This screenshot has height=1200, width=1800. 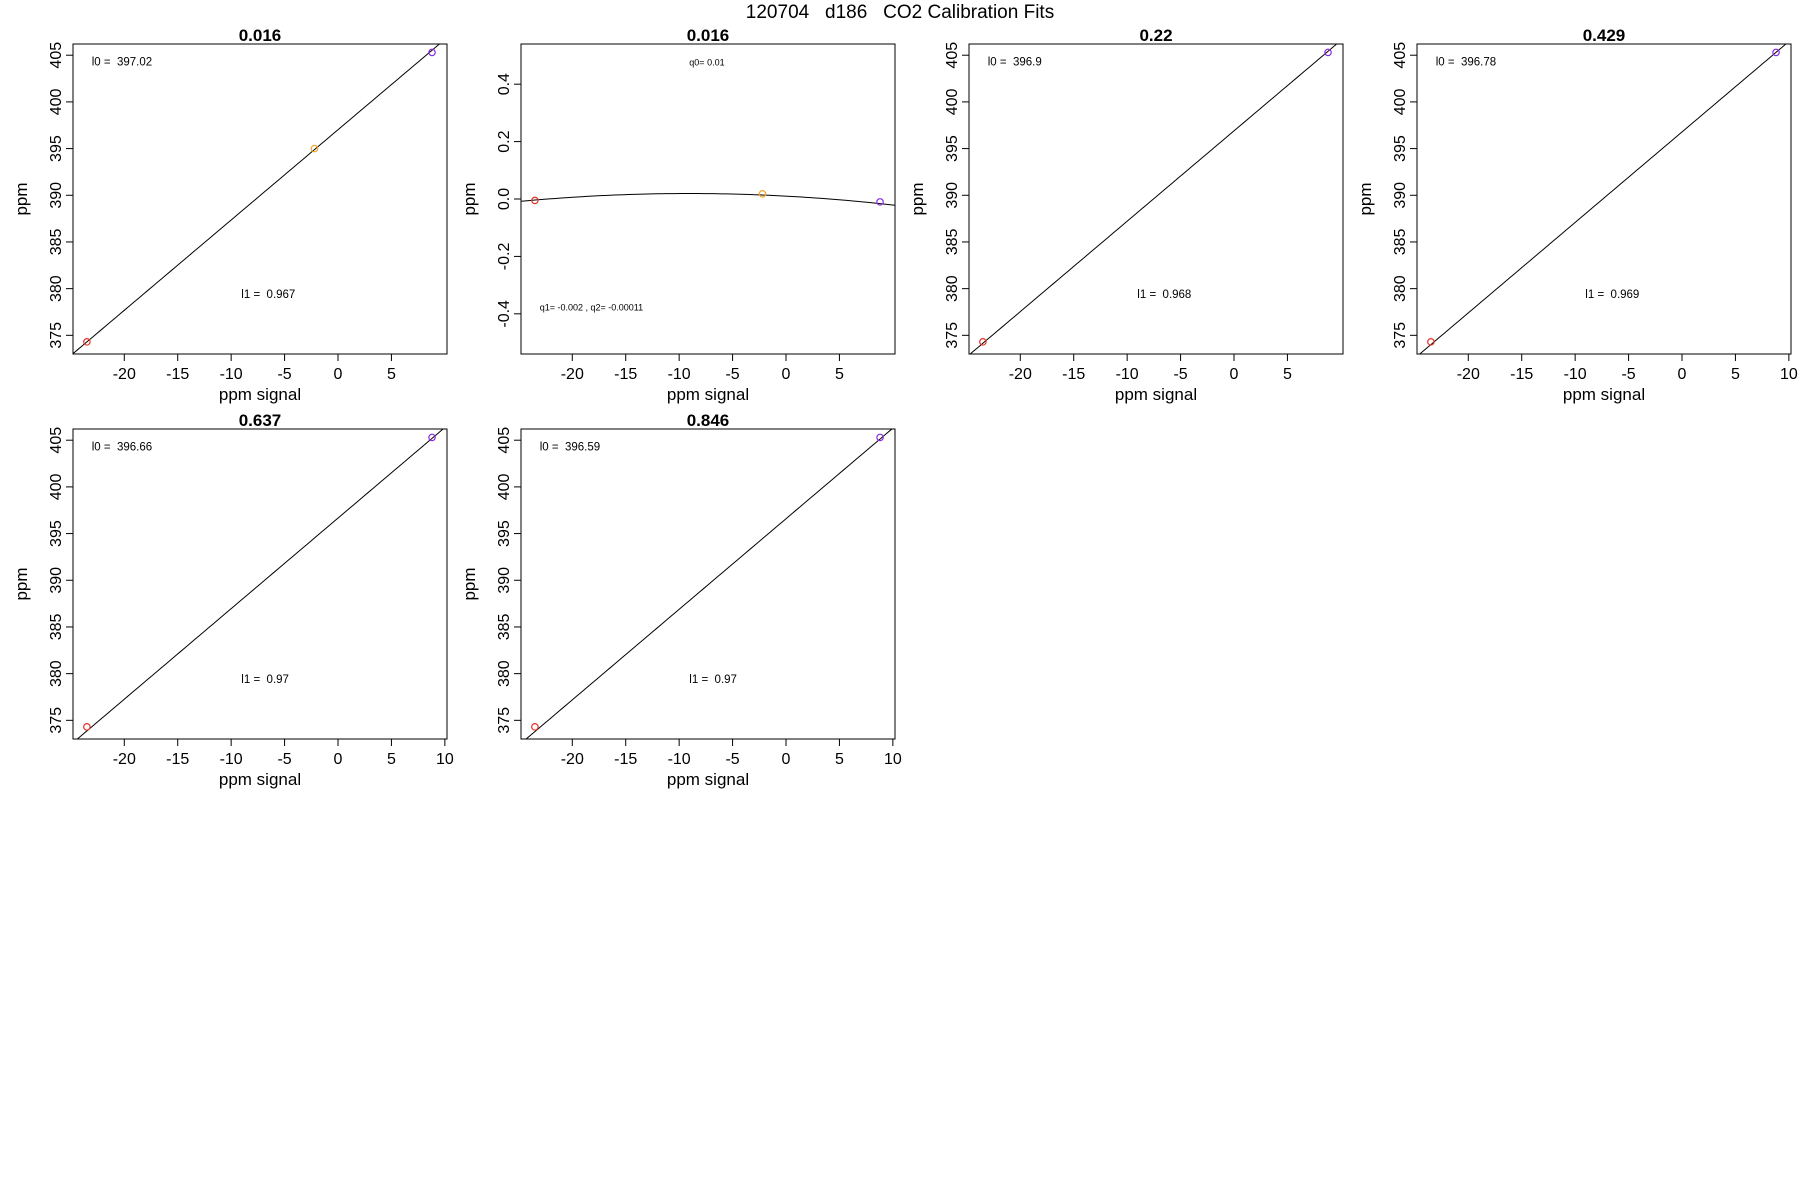 I want to click on fit-annotation: l1 = 0.967, so click(x=268, y=295).